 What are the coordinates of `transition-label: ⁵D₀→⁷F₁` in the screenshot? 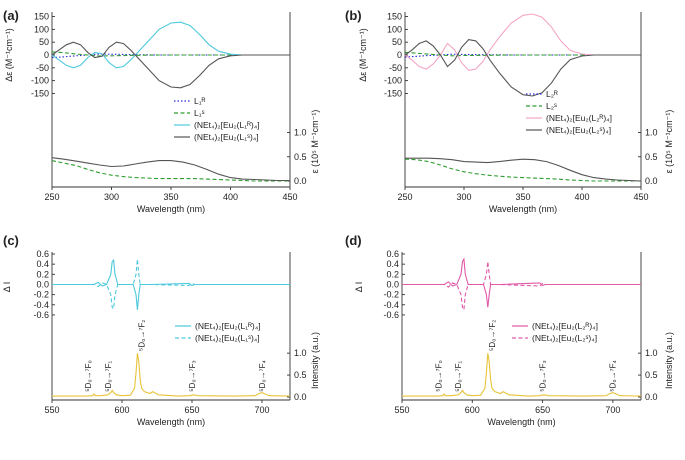 It's located at (108, 376).